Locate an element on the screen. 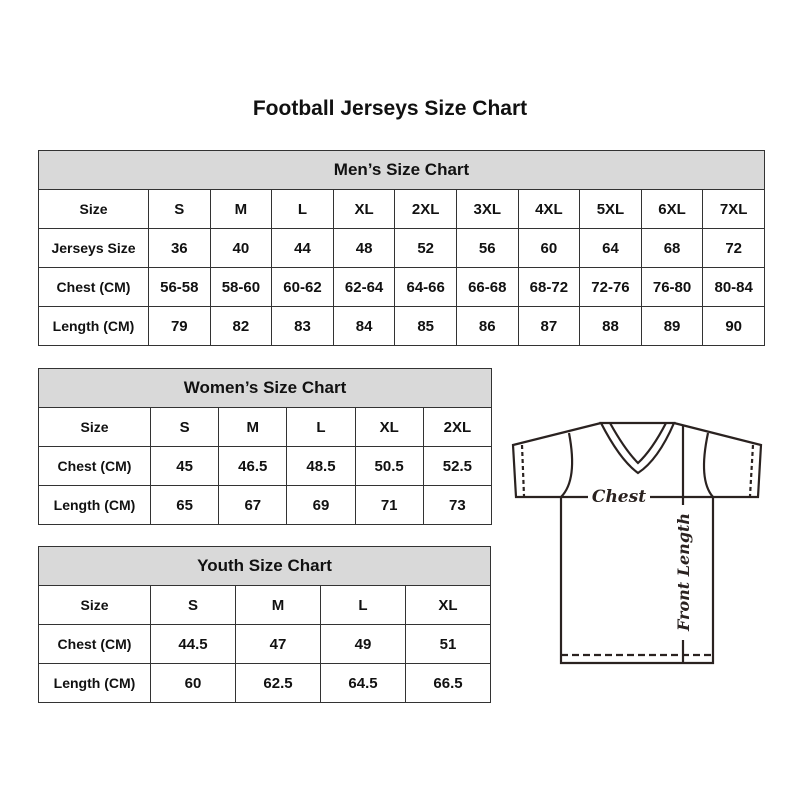 The image size is (800, 800). table-cell: 89 is located at coordinates (672, 326).